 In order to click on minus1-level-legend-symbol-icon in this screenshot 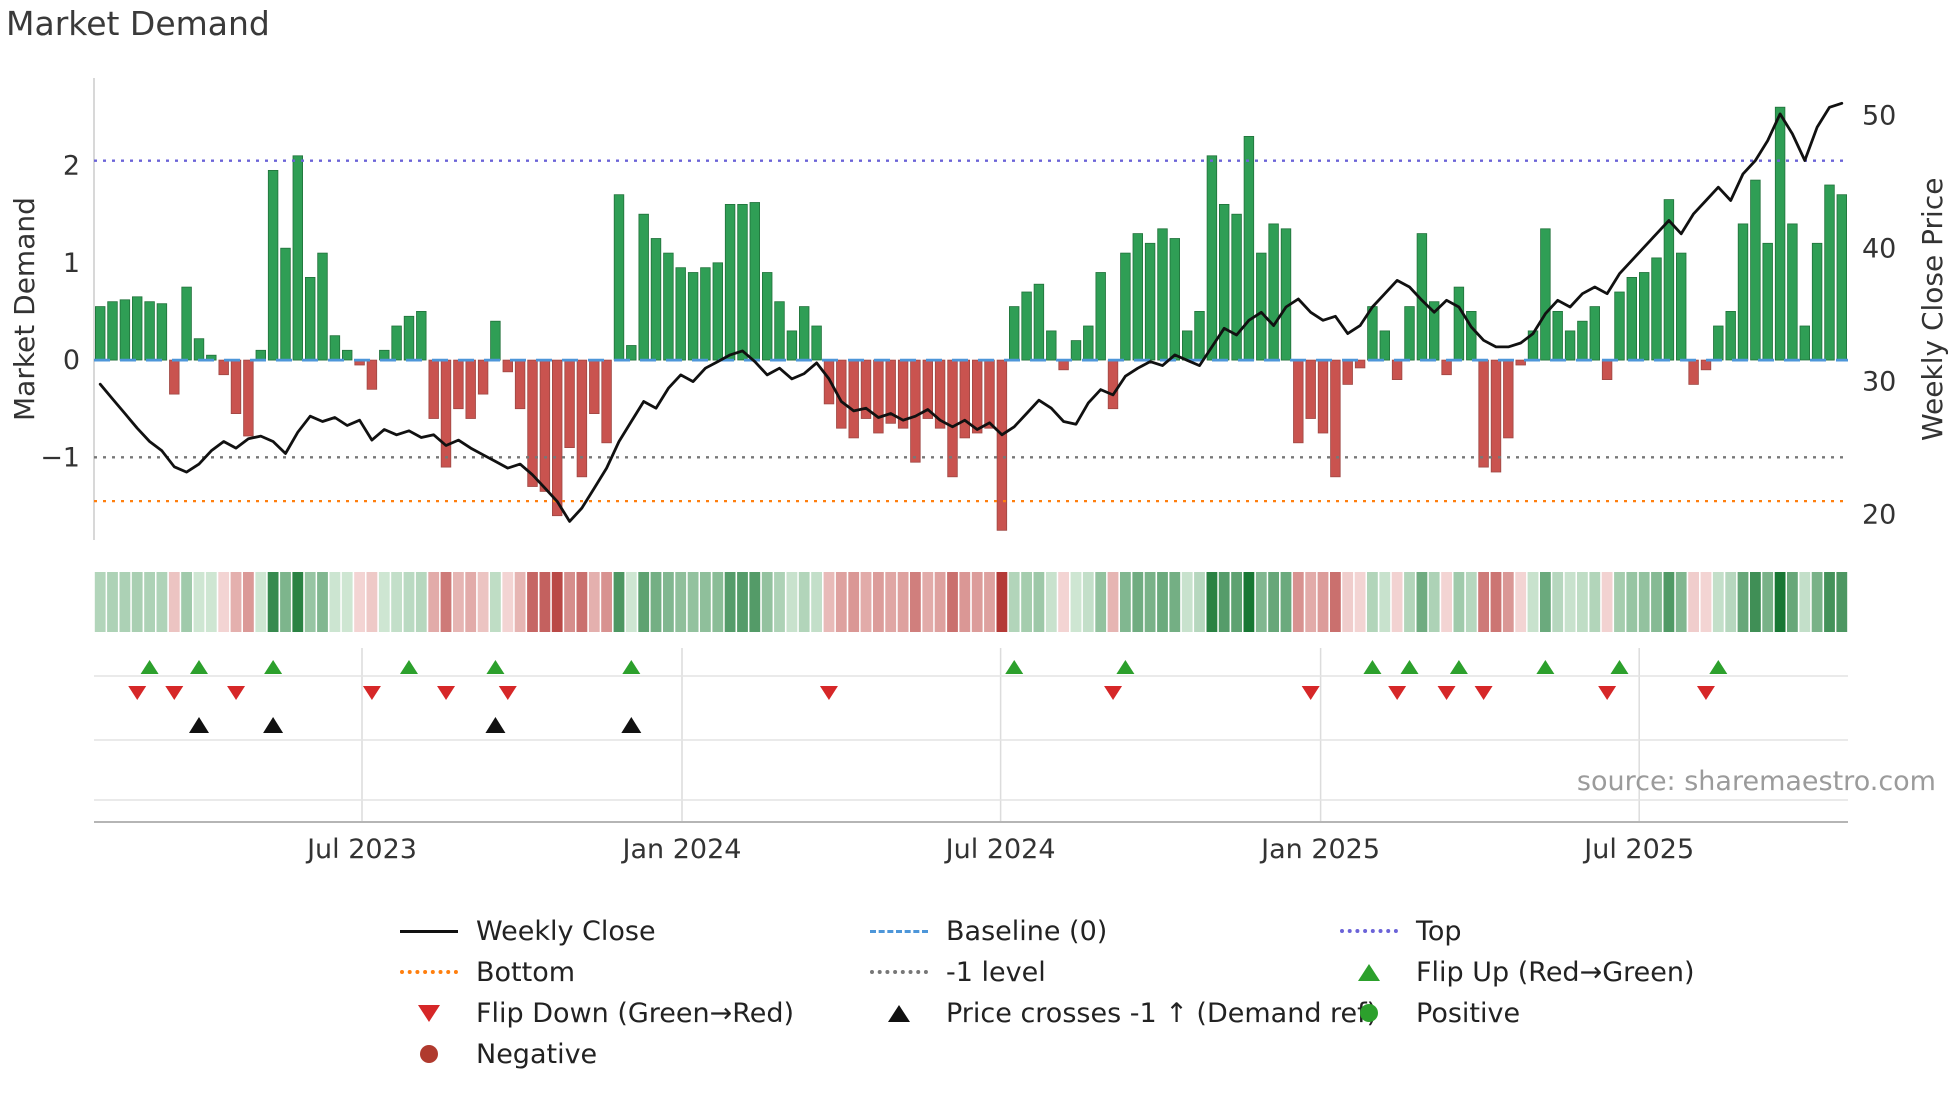, I will do `click(899, 972)`.